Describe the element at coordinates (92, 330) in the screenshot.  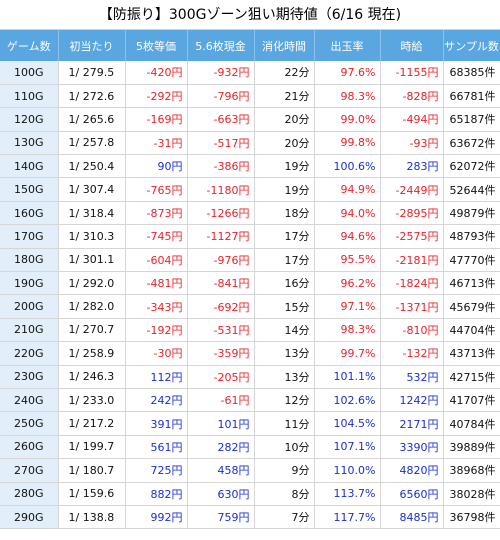
I see `cell-first-hit: 1/ 270.7` at that location.